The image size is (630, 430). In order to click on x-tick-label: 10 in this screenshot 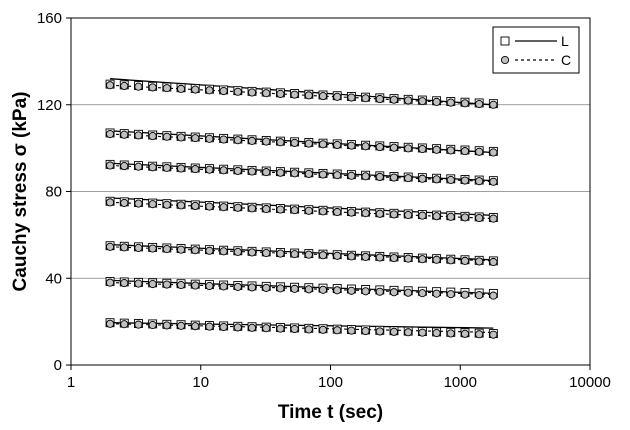, I will do `click(200, 382)`.